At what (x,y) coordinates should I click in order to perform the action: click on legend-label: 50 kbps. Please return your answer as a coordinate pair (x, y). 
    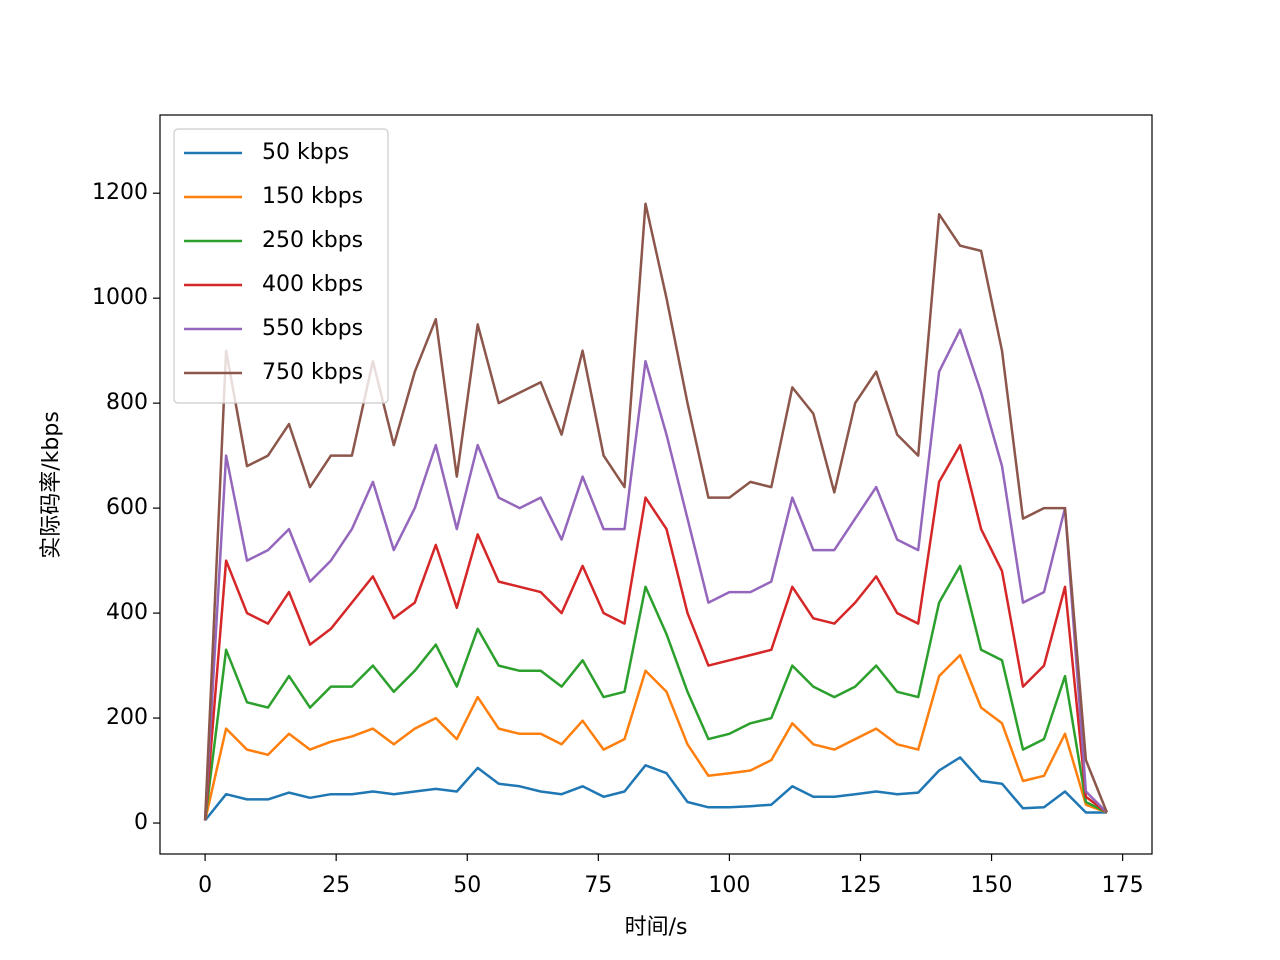
    Looking at the image, I should click on (305, 152).